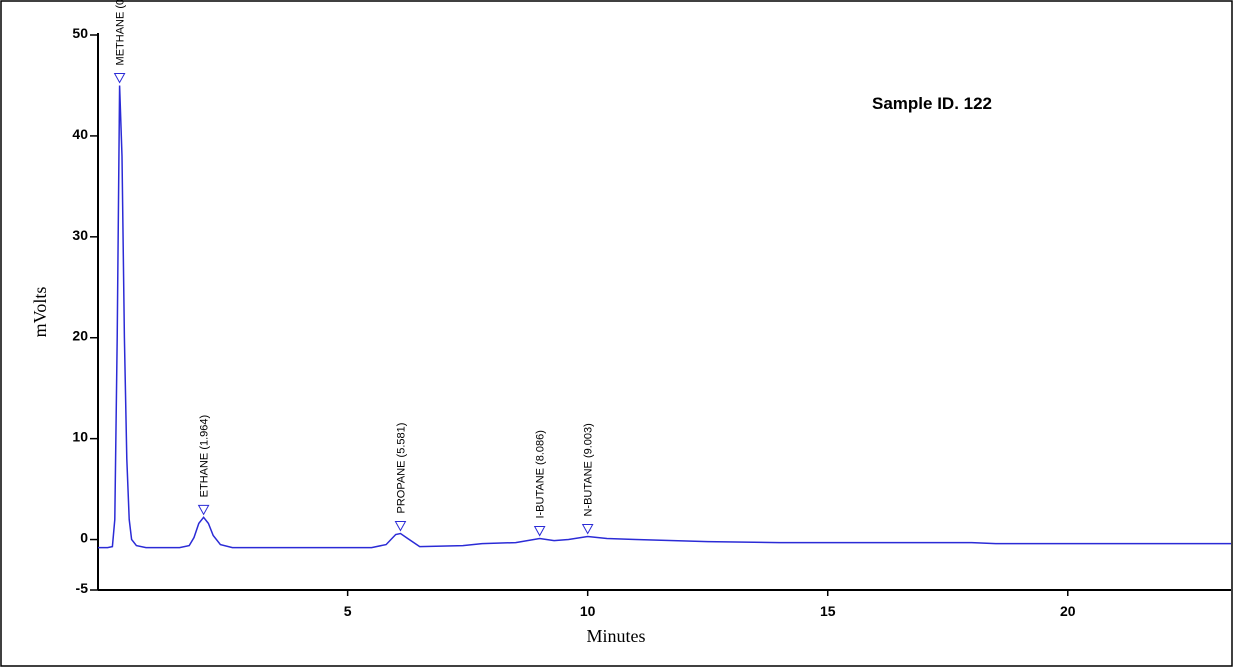 This screenshot has width=1234, height=668. What do you see at coordinates (121, 32) in the screenshot?
I see `peak-label: METHANE (0.453)` at bounding box center [121, 32].